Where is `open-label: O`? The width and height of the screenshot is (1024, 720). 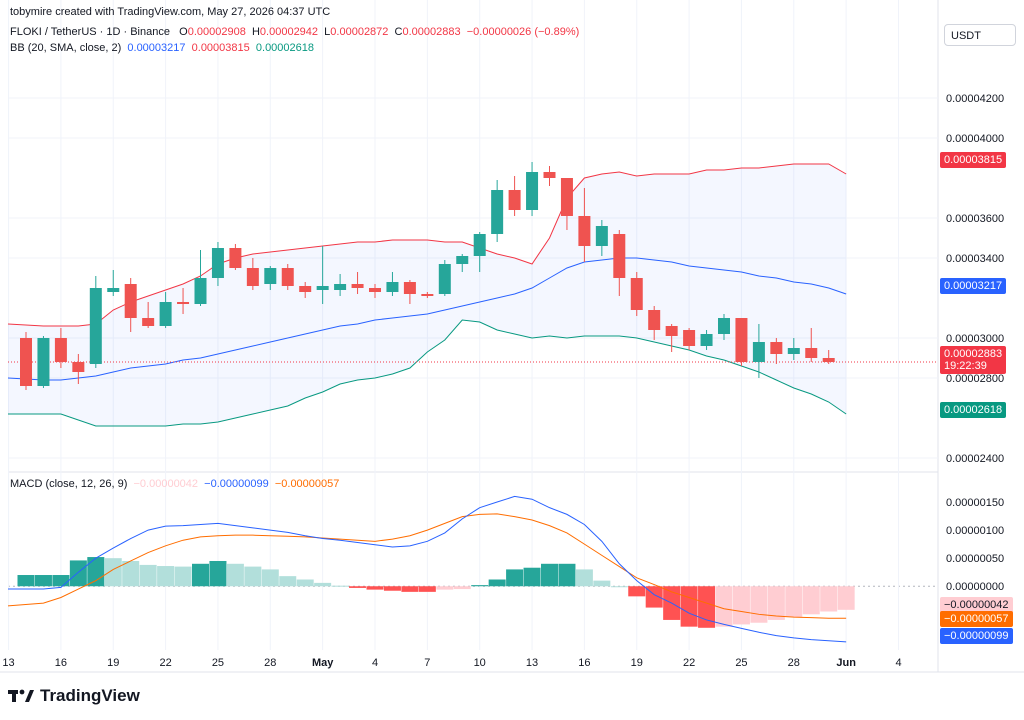
open-label: O is located at coordinates (183, 32).